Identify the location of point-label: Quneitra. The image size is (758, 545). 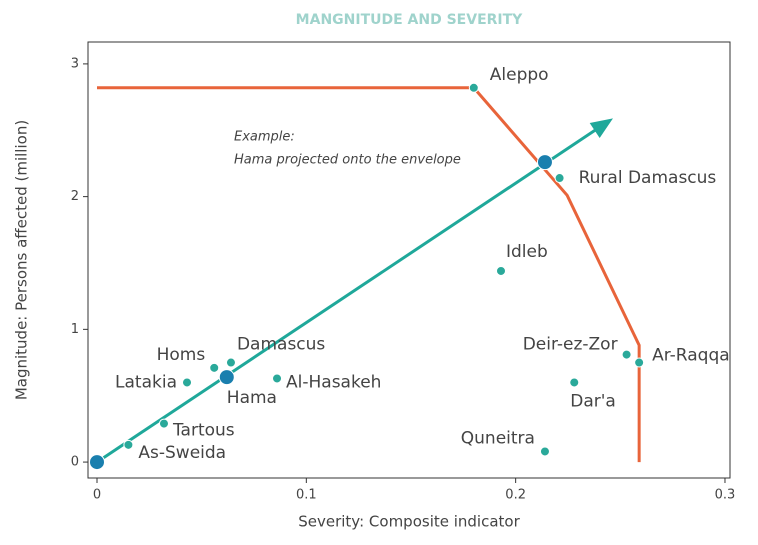
(498, 438).